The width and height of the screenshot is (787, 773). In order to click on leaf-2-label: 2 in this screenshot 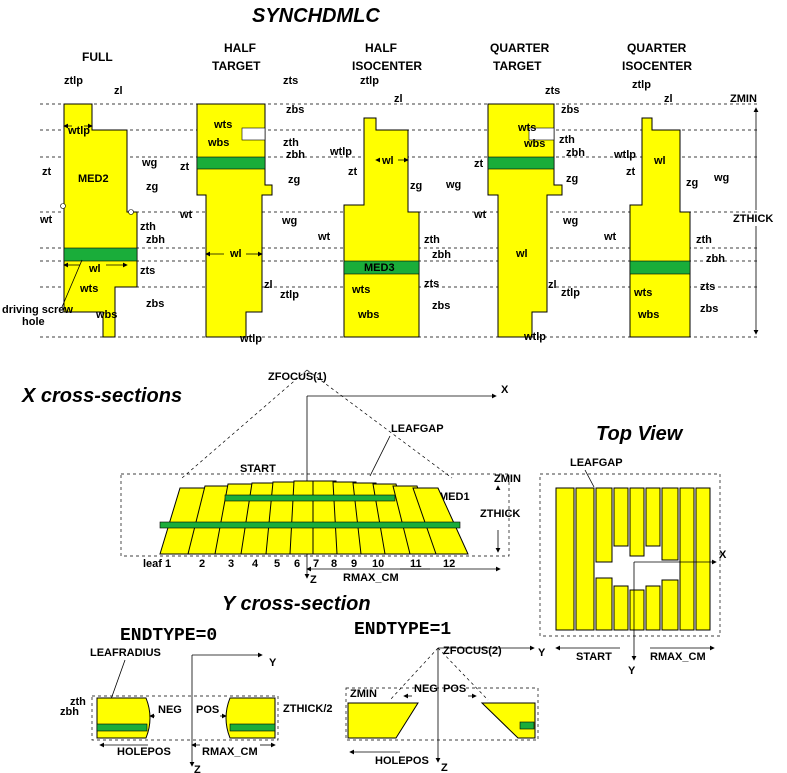, I will do `click(202, 564)`.